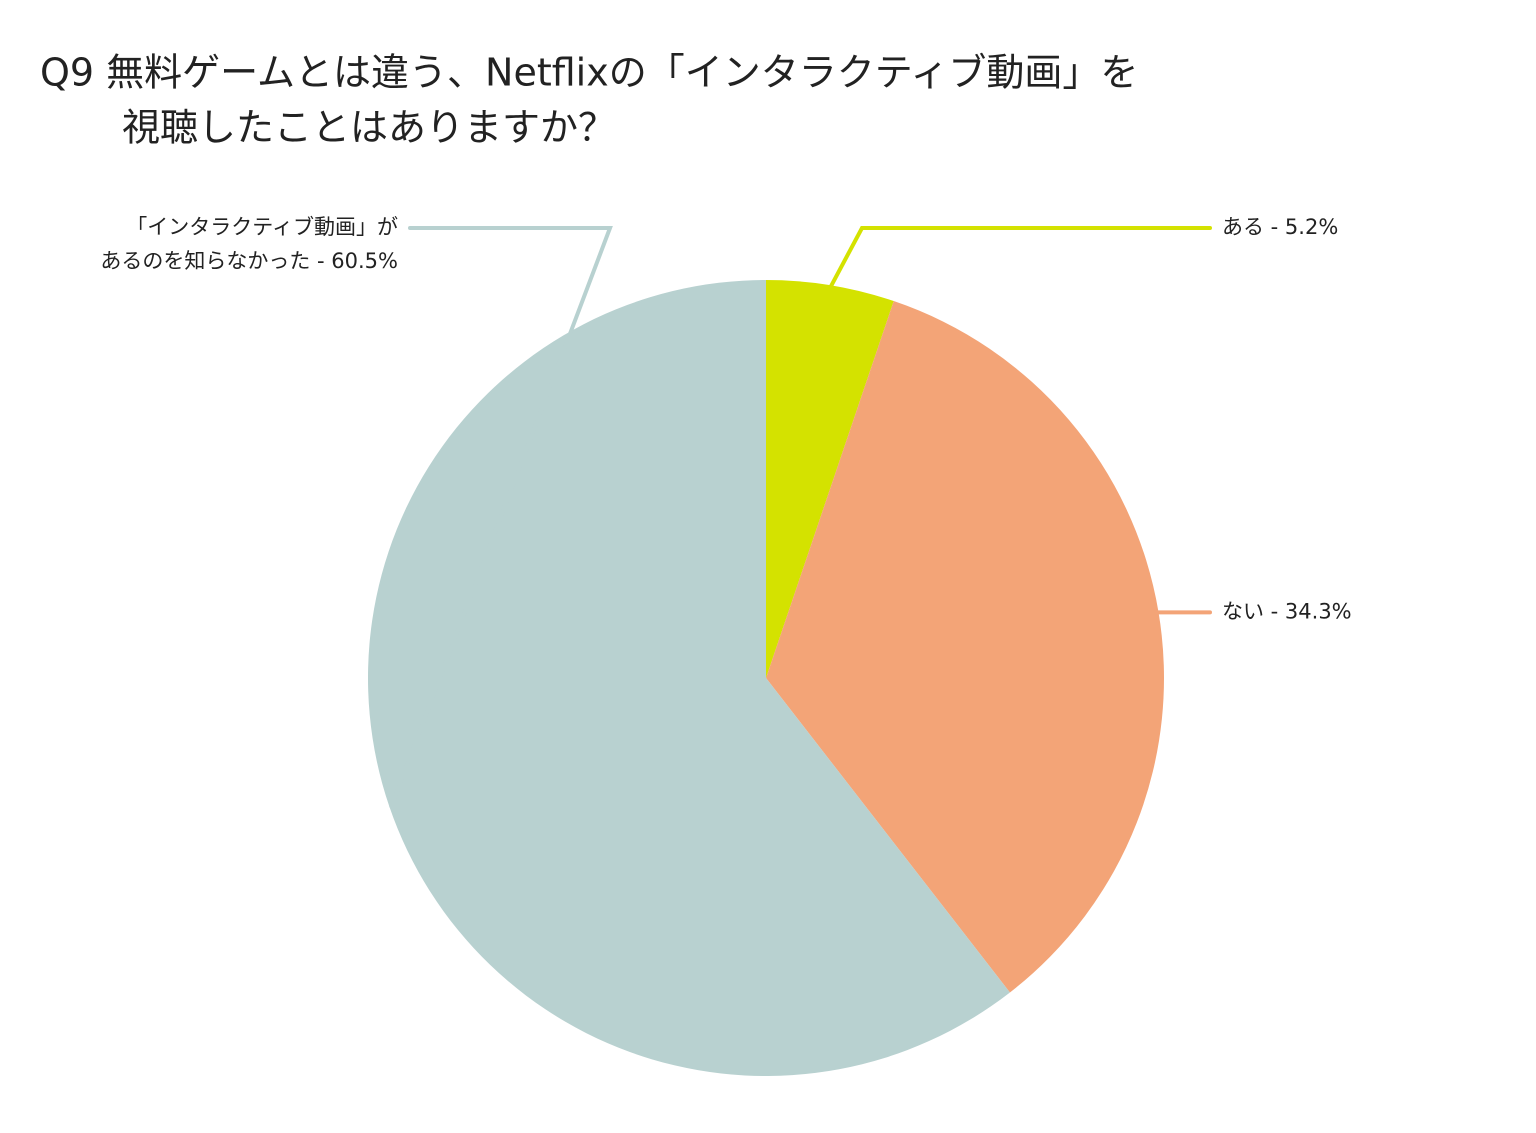  What do you see at coordinates (830, 479) in the screenshot?
I see `pie-slice` at bounding box center [830, 479].